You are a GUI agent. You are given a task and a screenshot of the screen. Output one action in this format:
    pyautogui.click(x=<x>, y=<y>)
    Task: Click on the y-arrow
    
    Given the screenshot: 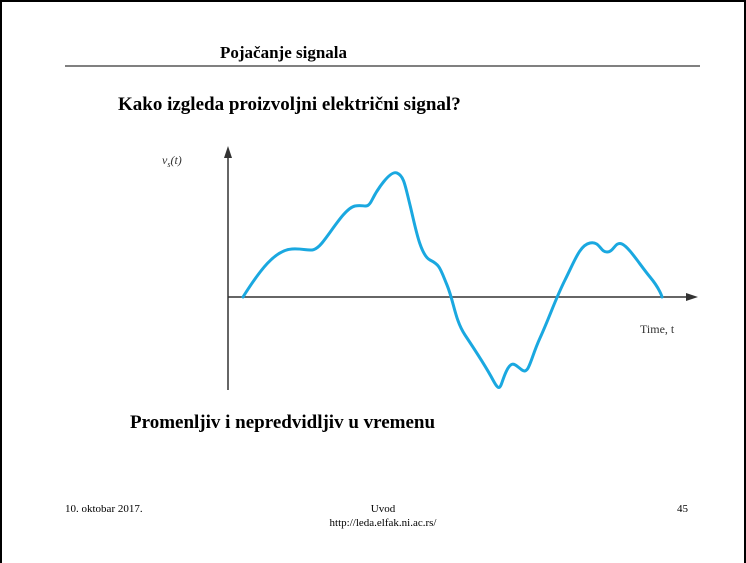 What is the action you would take?
    pyautogui.click(x=228, y=152)
    